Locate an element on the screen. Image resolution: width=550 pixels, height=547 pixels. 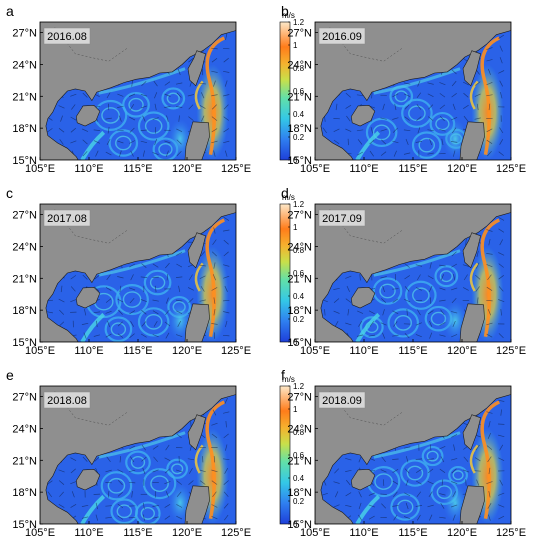
kuroshio-path is located at coordinates (490, 460).